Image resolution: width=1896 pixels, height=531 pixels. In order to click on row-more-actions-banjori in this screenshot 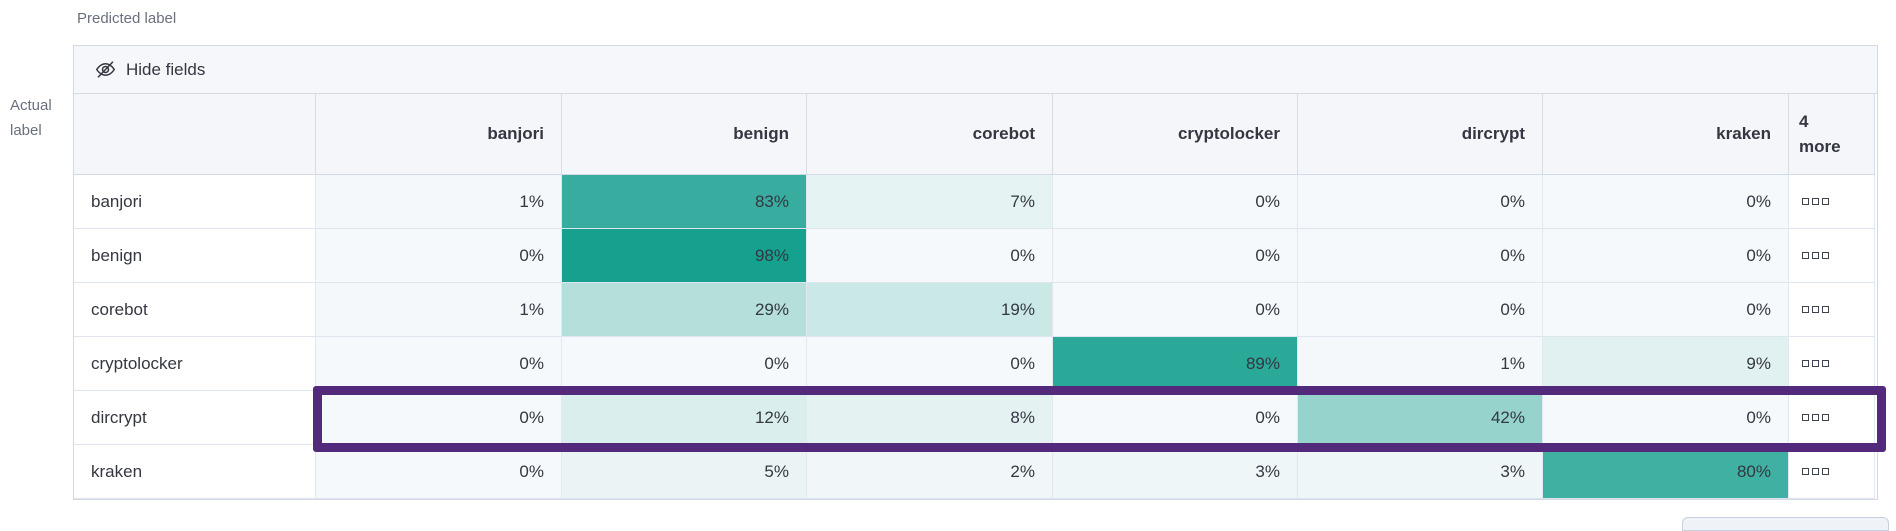, I will do `click(1832, 202)`.